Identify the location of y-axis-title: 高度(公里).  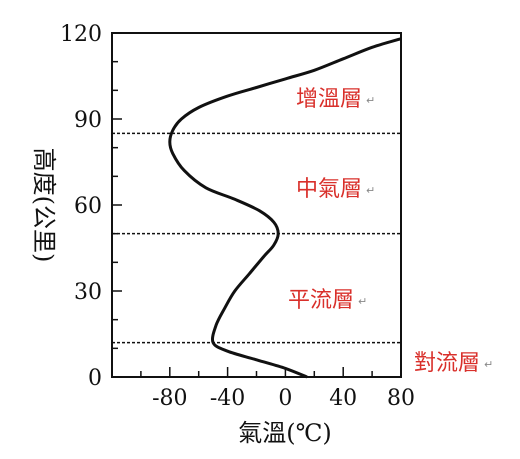
(44, 205).